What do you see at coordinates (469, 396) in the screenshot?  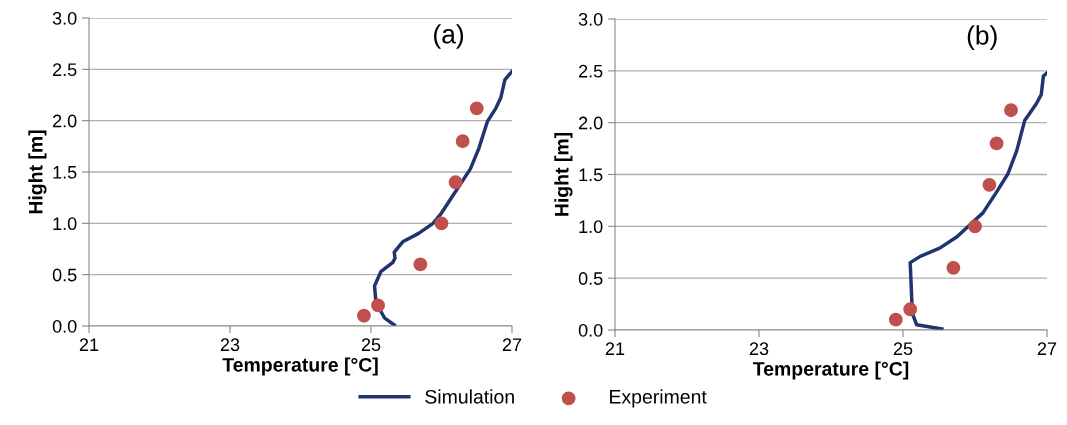 I see `legend-label: Simulation` at bounding box center [469, 396].